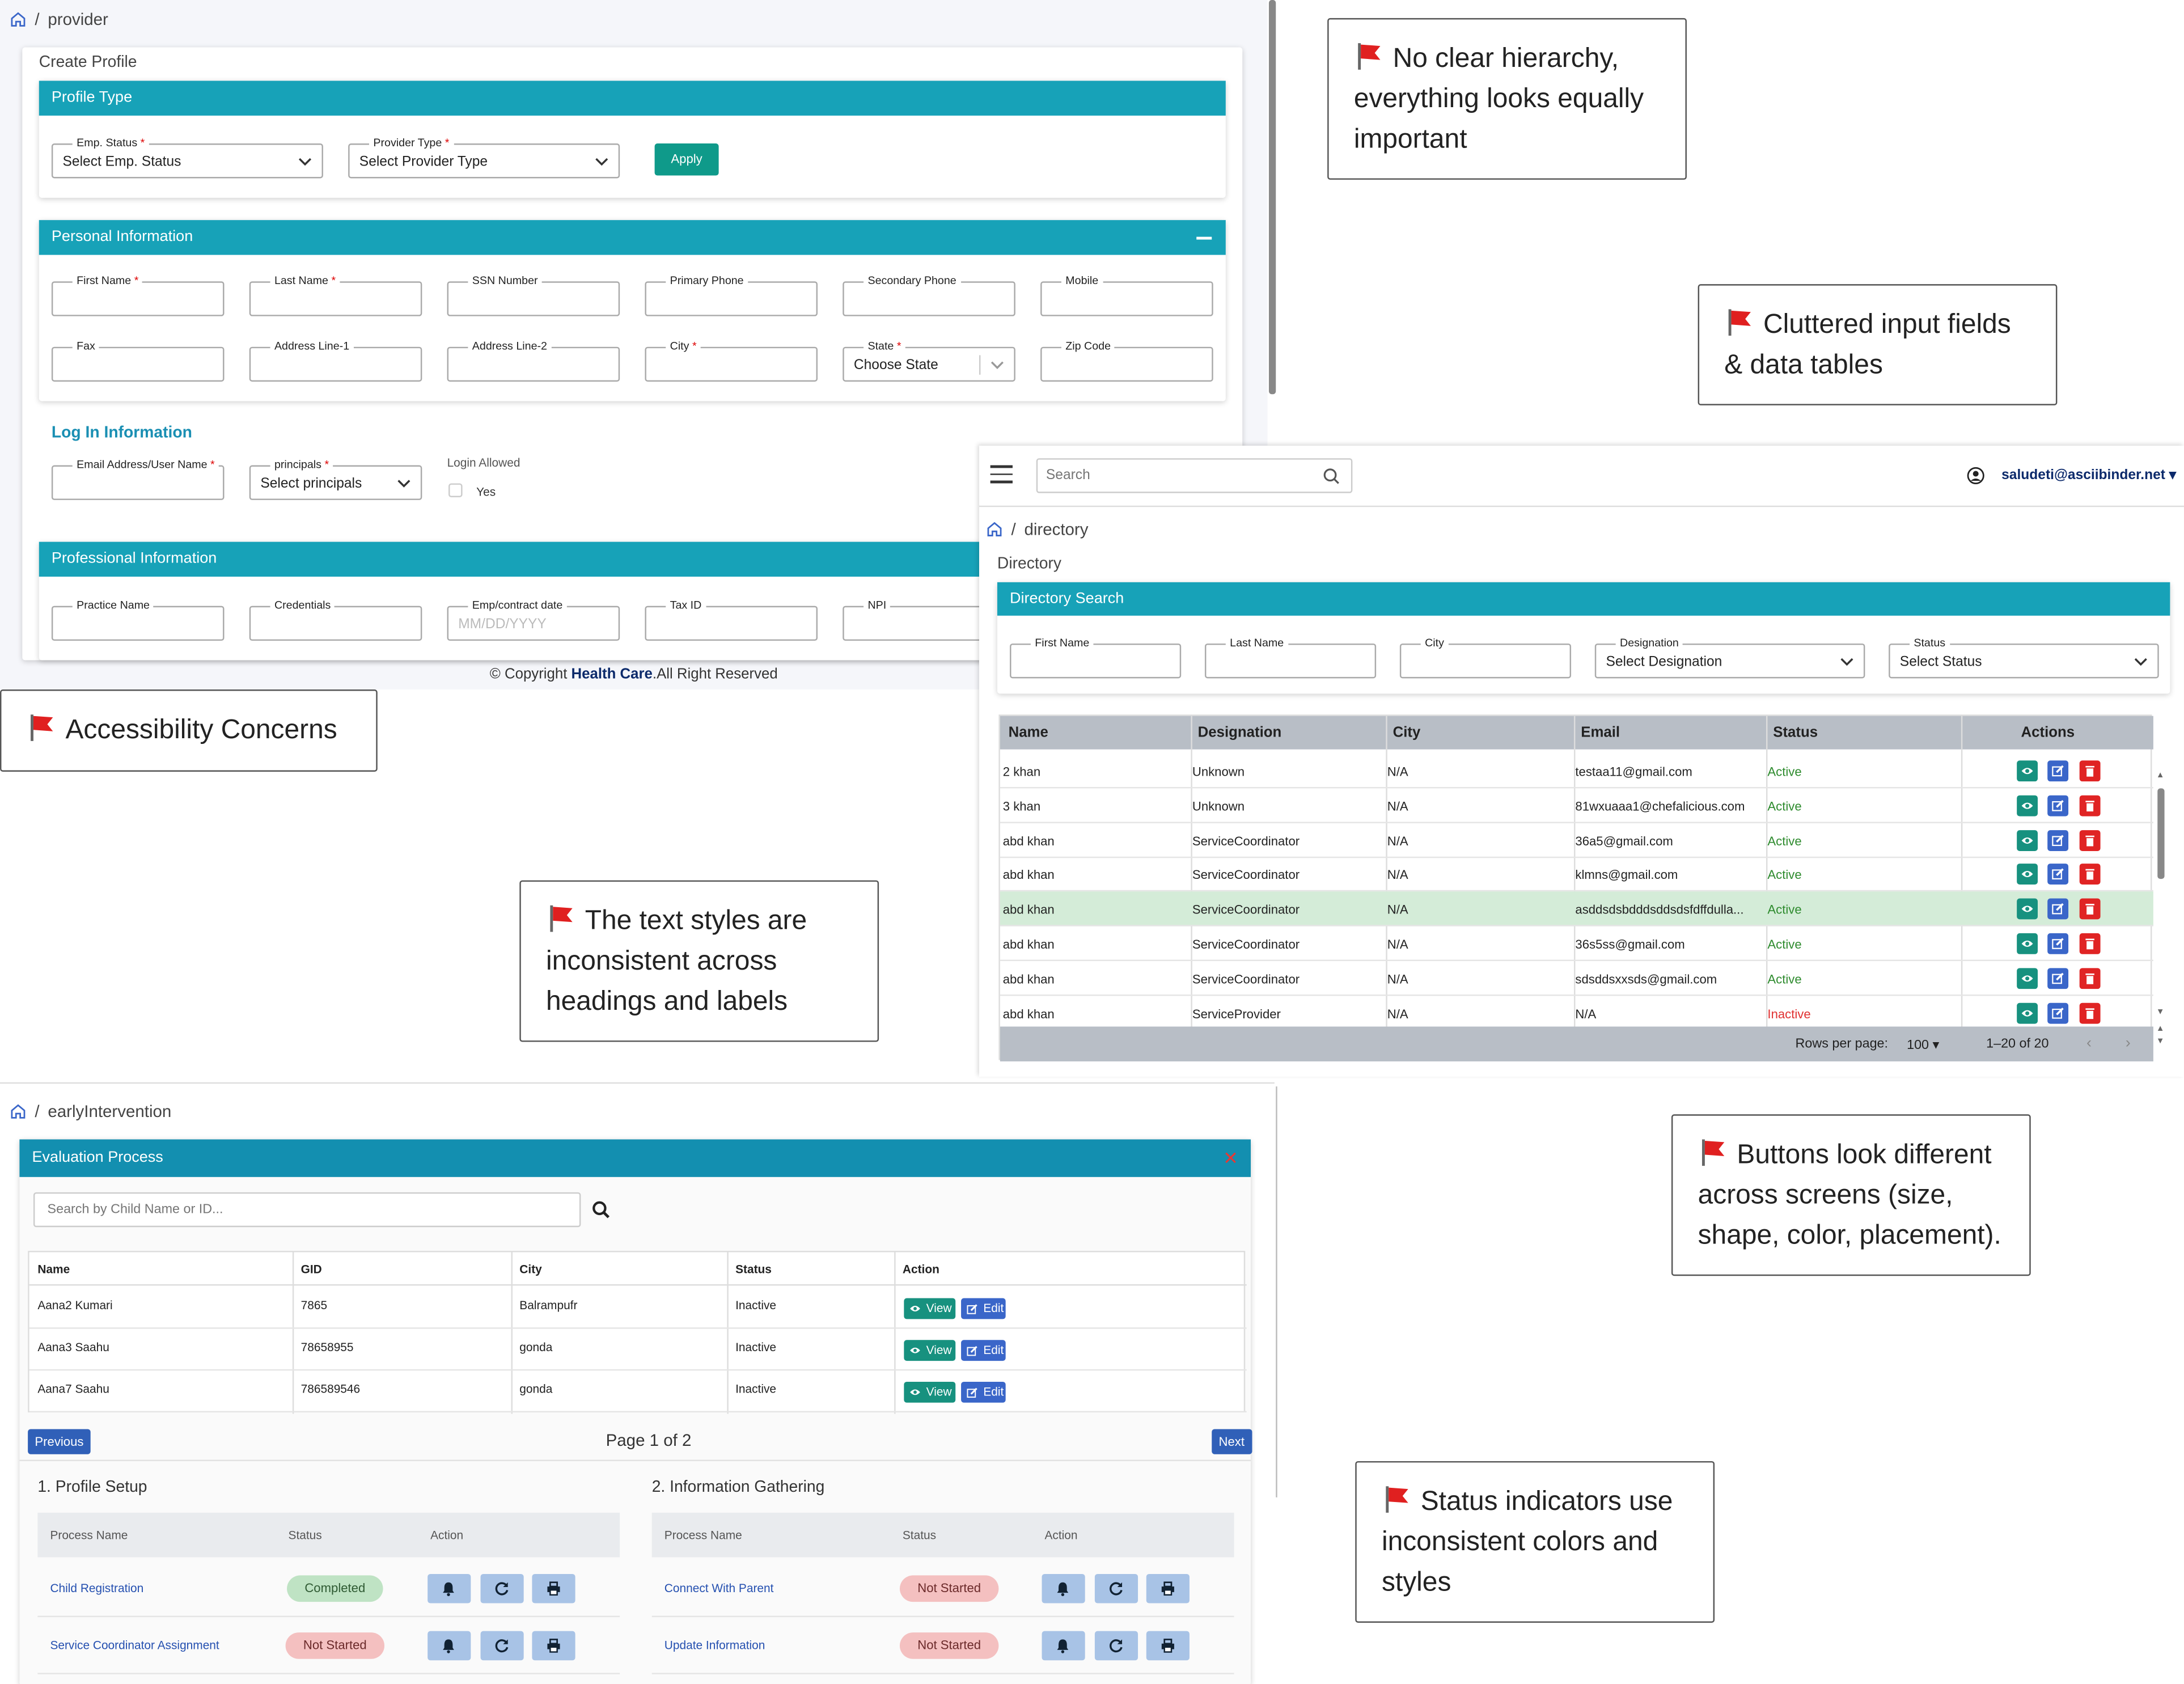  Describe the element at coordinates (1178, 476) in the screenshot. I see `search-input` at that location.